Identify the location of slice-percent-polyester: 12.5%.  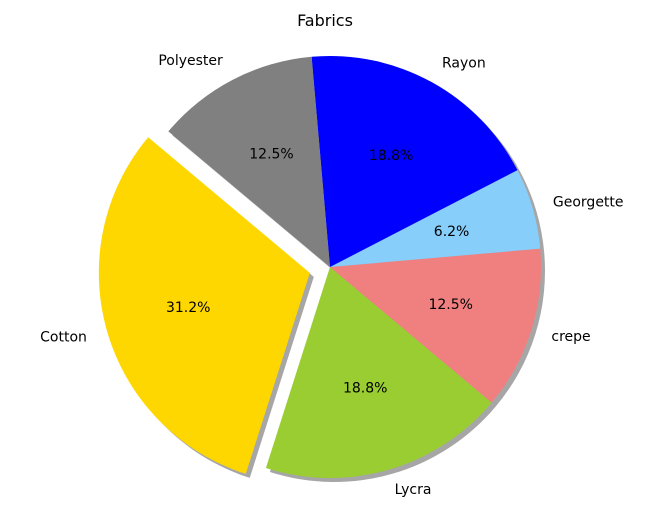
(271, 155).